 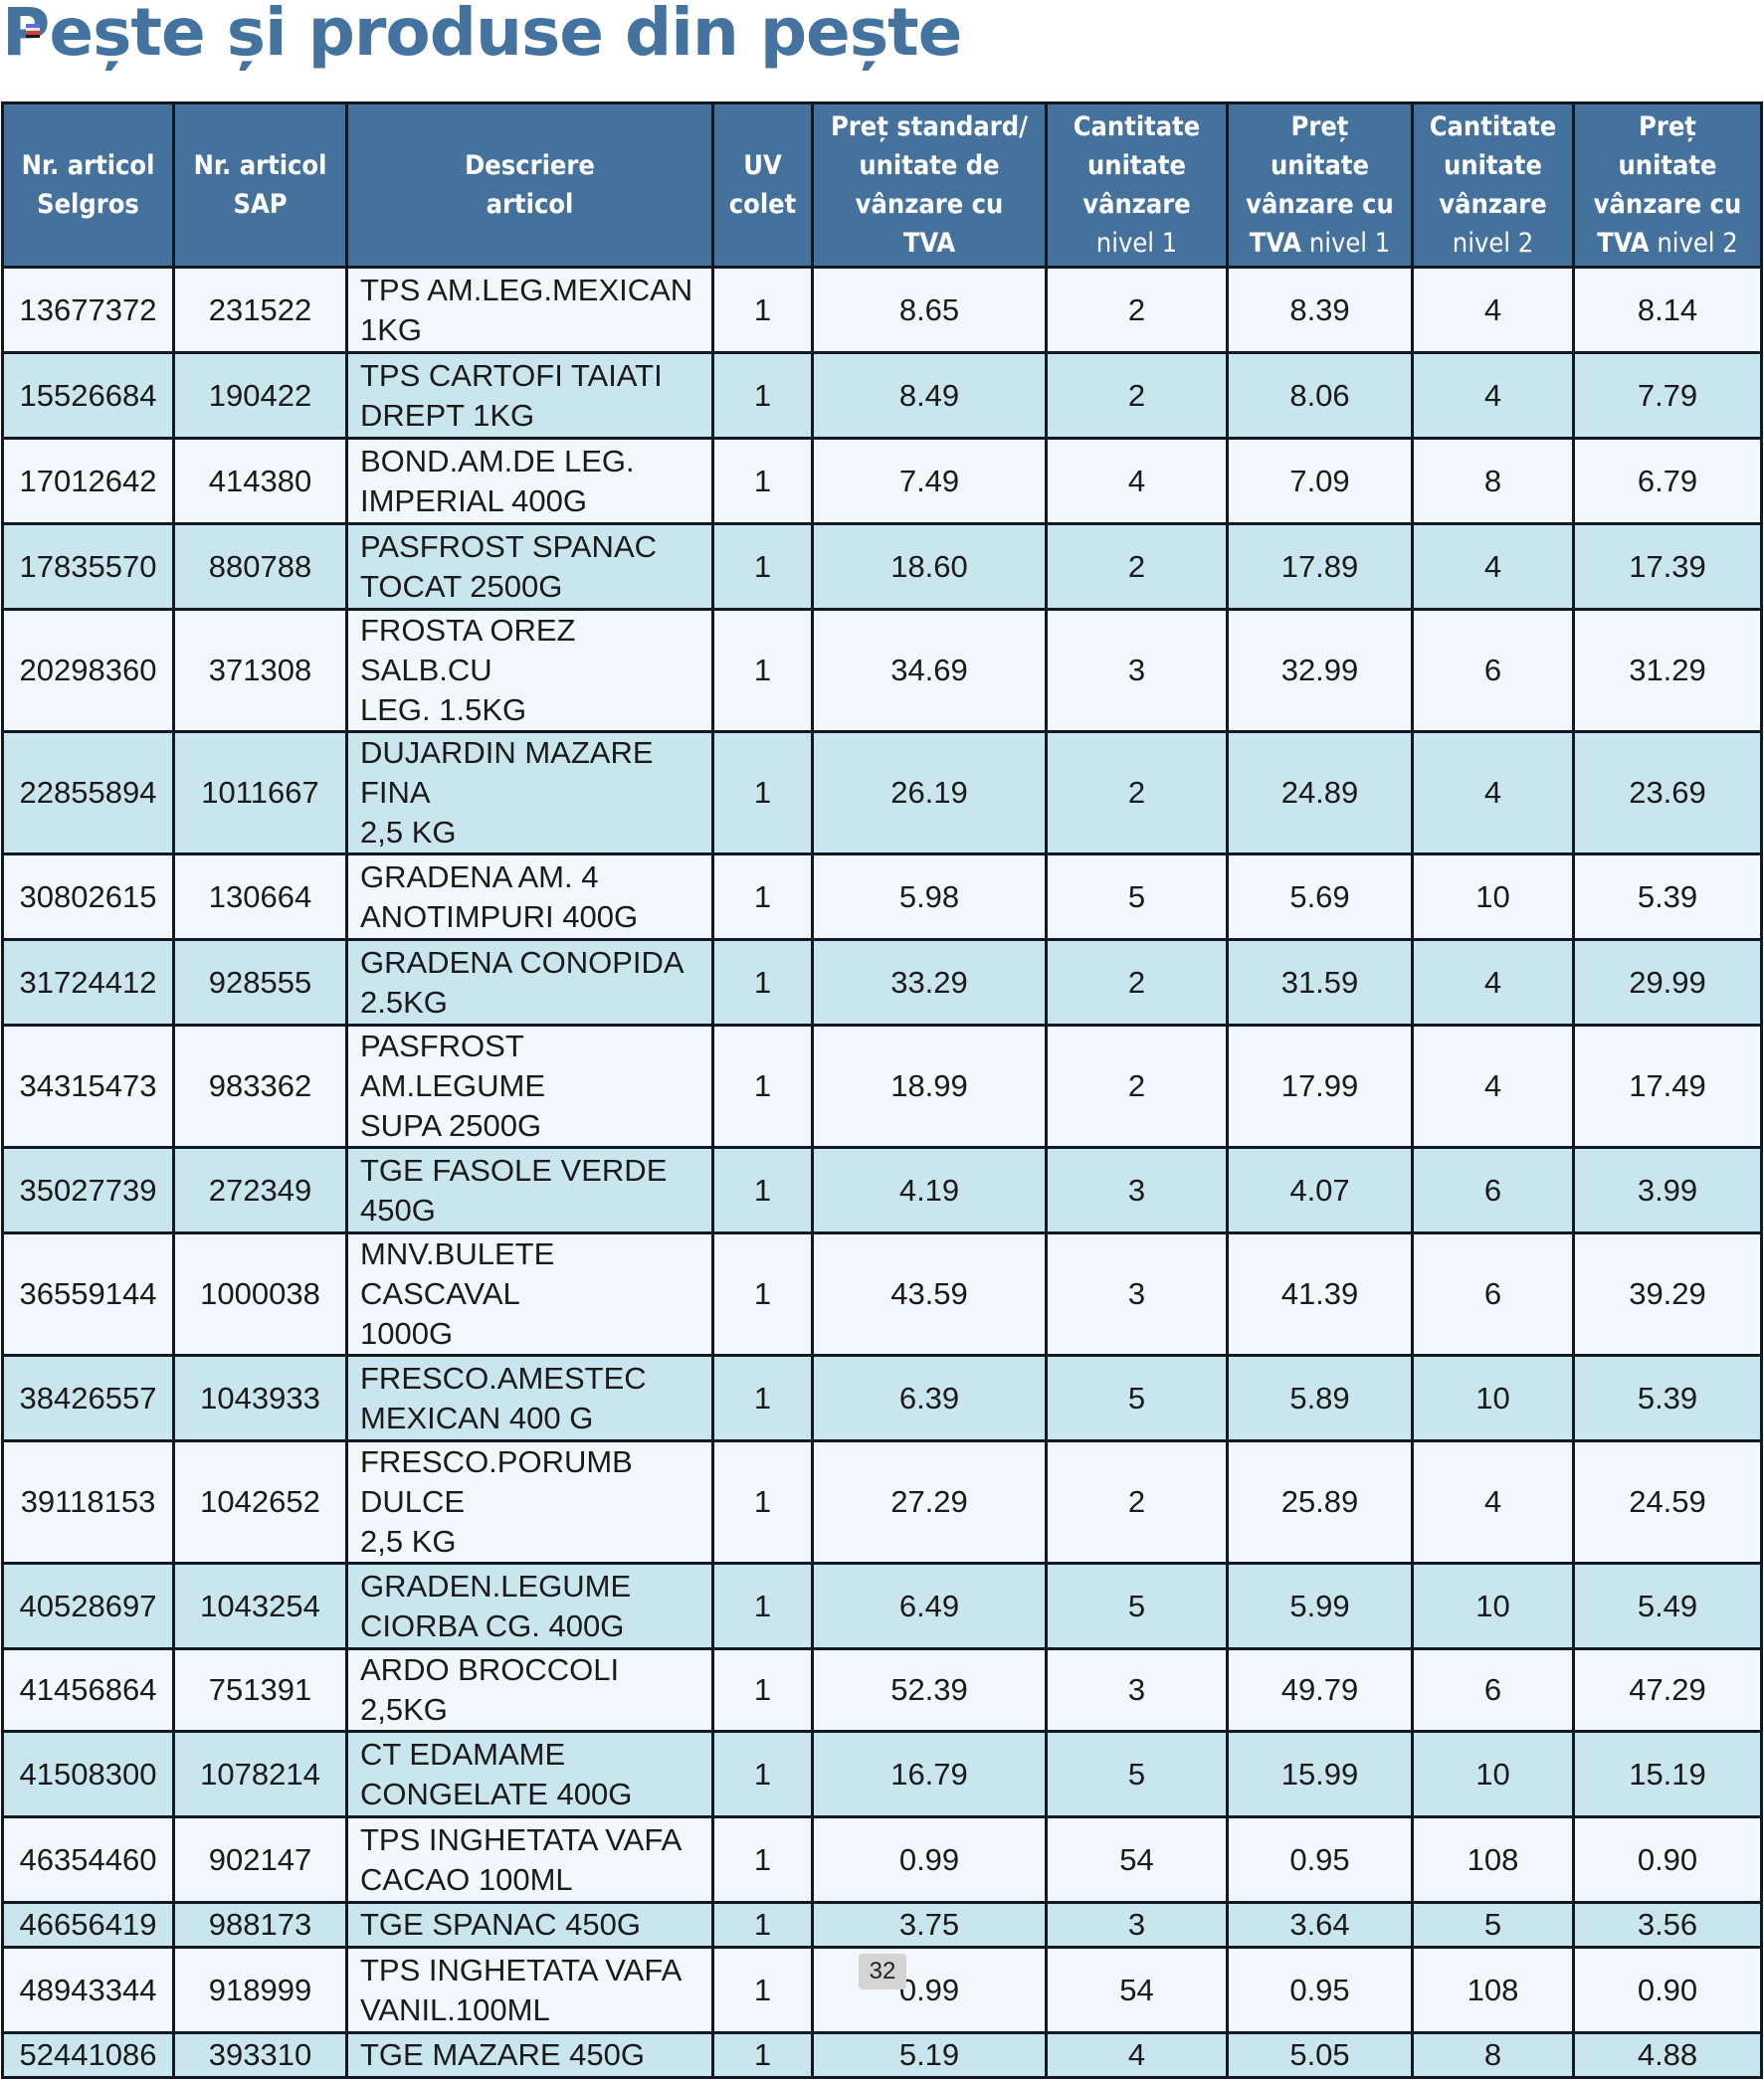 What do you see at coordinates (1667, 1190) in the screenshot?
I see `cell-price-level2: 3.99` at bounding box center [1667, 1190].